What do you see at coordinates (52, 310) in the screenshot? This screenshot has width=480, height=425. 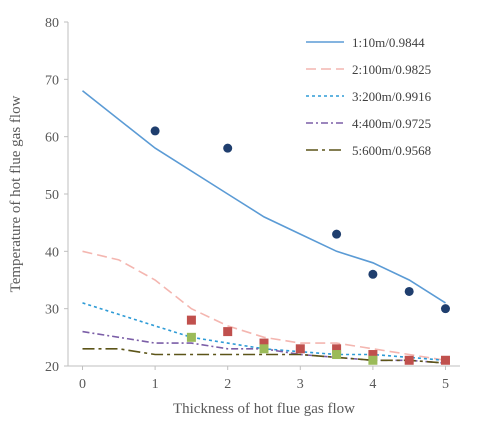 I see `y-tick-label: 30` at bounding box center [52, 310].